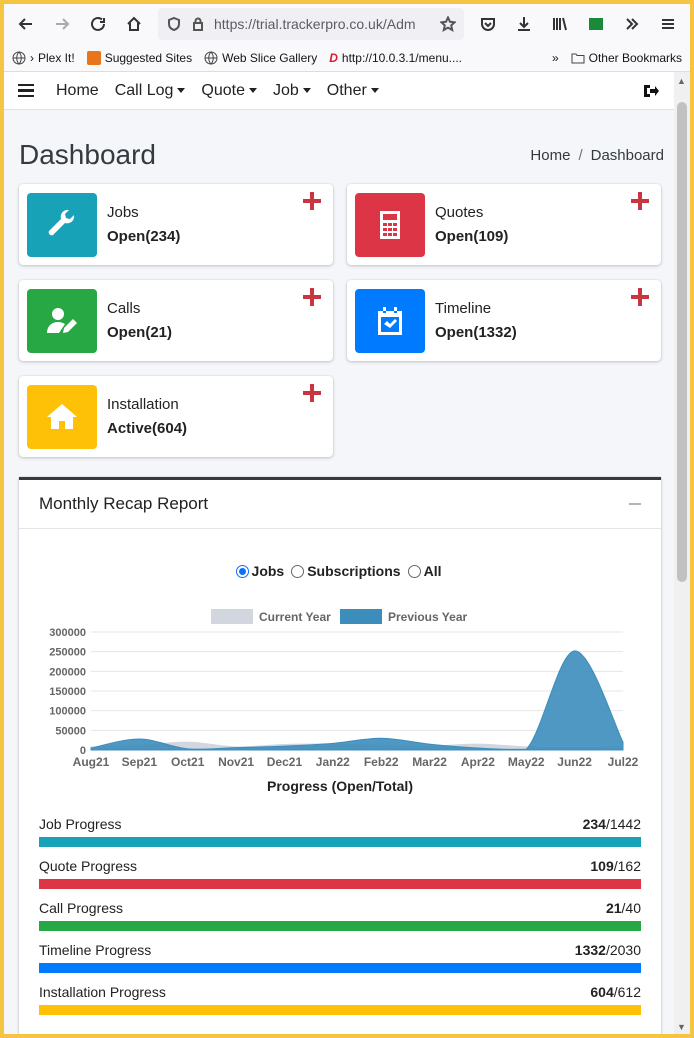  I want to click on nav-job: Job, so click(292, 91).